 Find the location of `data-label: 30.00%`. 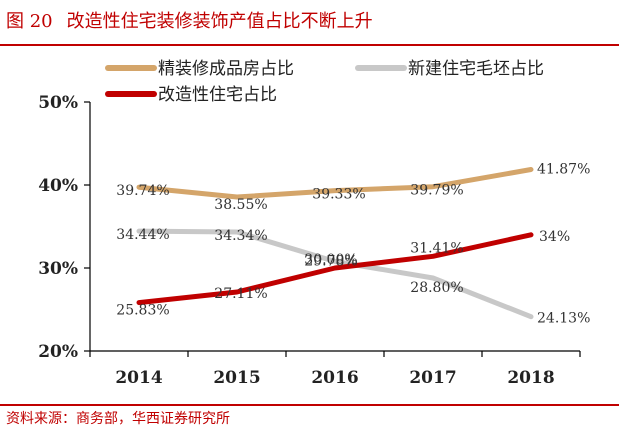

data-label: 30.00% is located at coordinates (330, 260).